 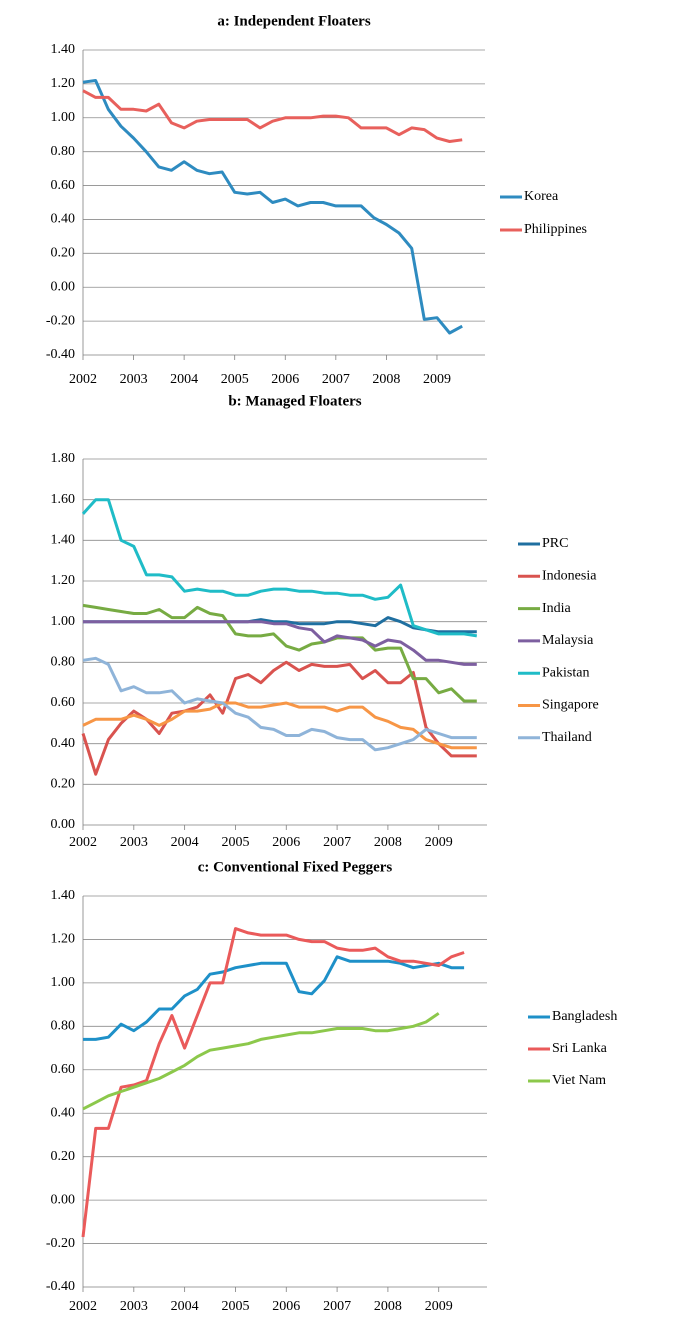 What do you see at coordinates (555, 229) in the screenshot?
I see `legend-label: Philippines` at bounding box center [555, 229].